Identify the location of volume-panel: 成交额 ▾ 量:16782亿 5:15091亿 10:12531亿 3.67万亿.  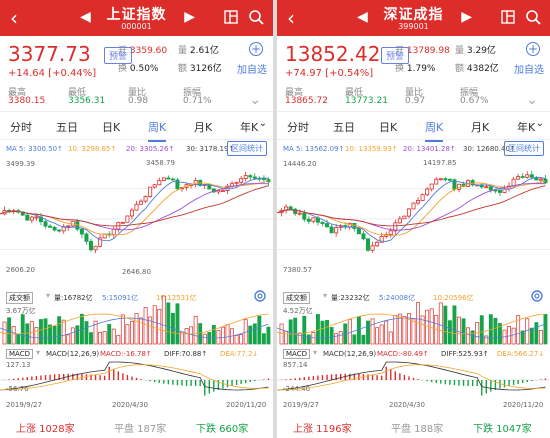
(136, 317).